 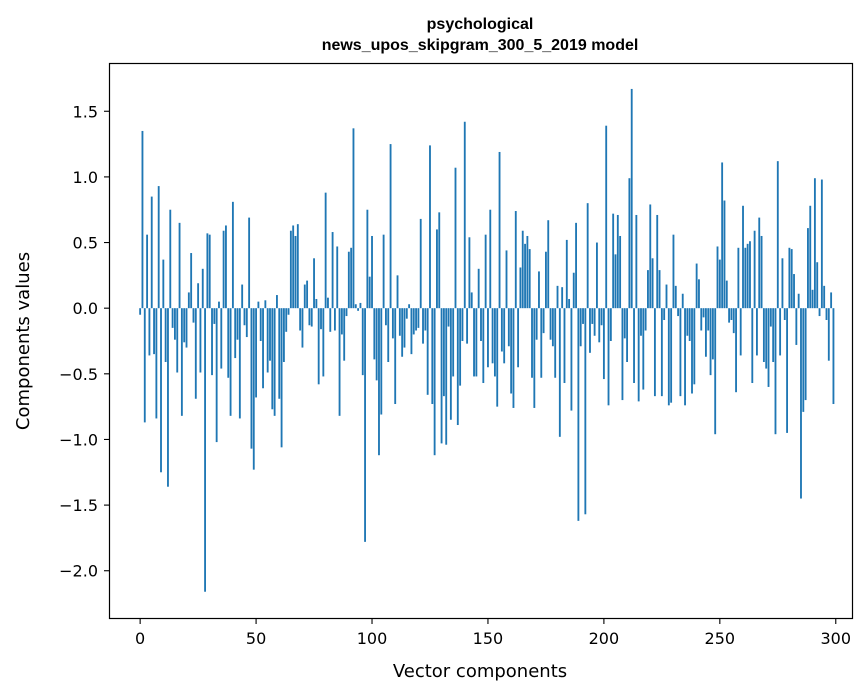 I want to click on x-tick-label: 50, so click(x=256, y=638).